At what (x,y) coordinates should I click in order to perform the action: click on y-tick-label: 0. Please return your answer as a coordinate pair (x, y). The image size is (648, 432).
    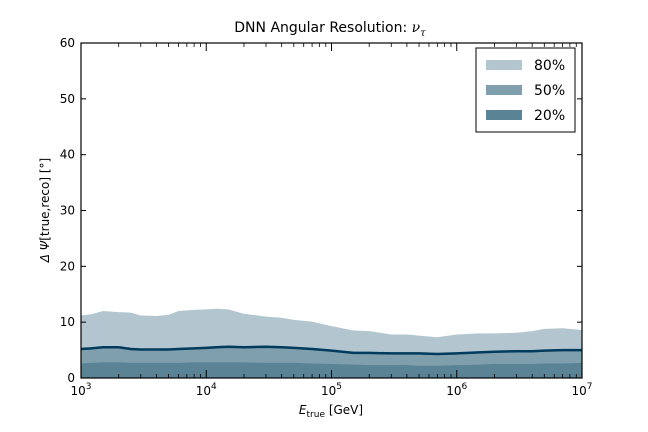
    Looking at the image, I should click on (71, 378).